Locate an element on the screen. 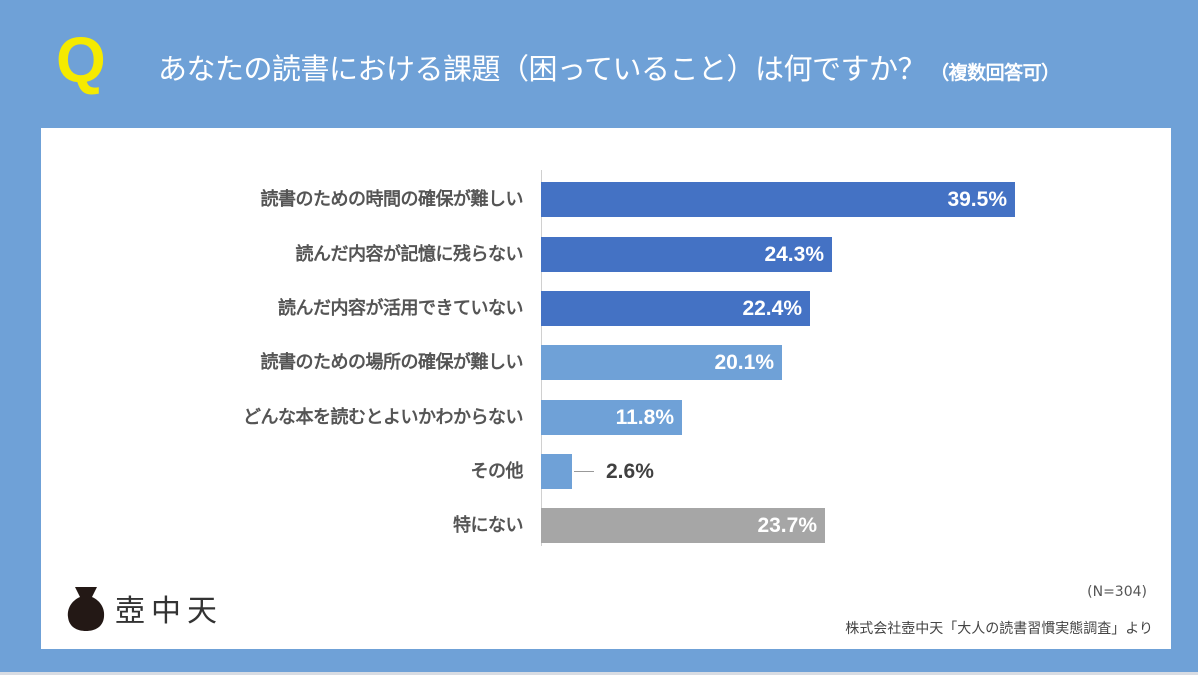 The height and width of the screenshot is (675, 1198). bar: 39.5% is located at coordinates (778, 199).